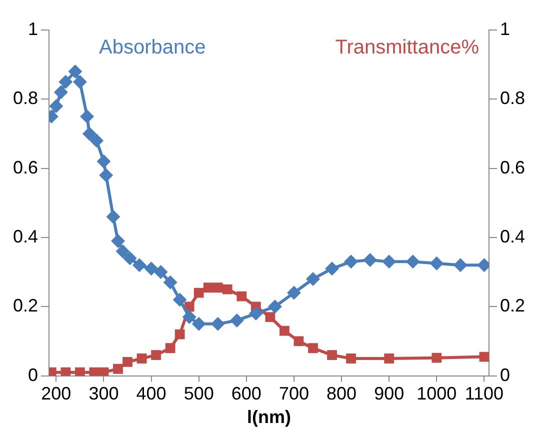  What do you see at coordinates (269, 417) in the screenshot?
I see `x-axis-title: l(nm)` at bounding box center [269, 417].